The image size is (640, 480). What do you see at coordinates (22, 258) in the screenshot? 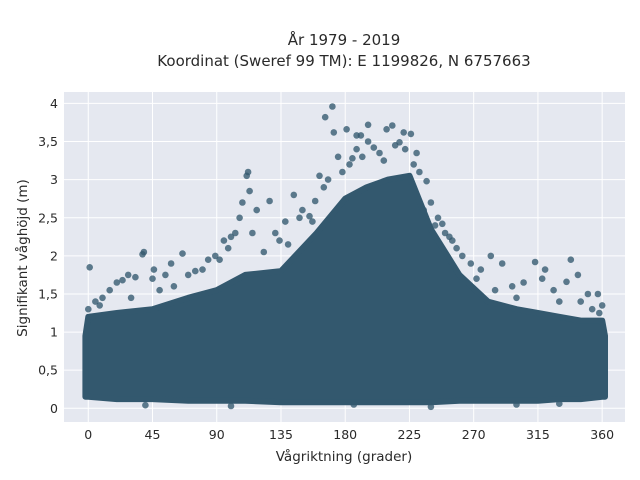
I see `y-axis-label: Signifikant våghöjd (m)` at bounding box center [22, 258].